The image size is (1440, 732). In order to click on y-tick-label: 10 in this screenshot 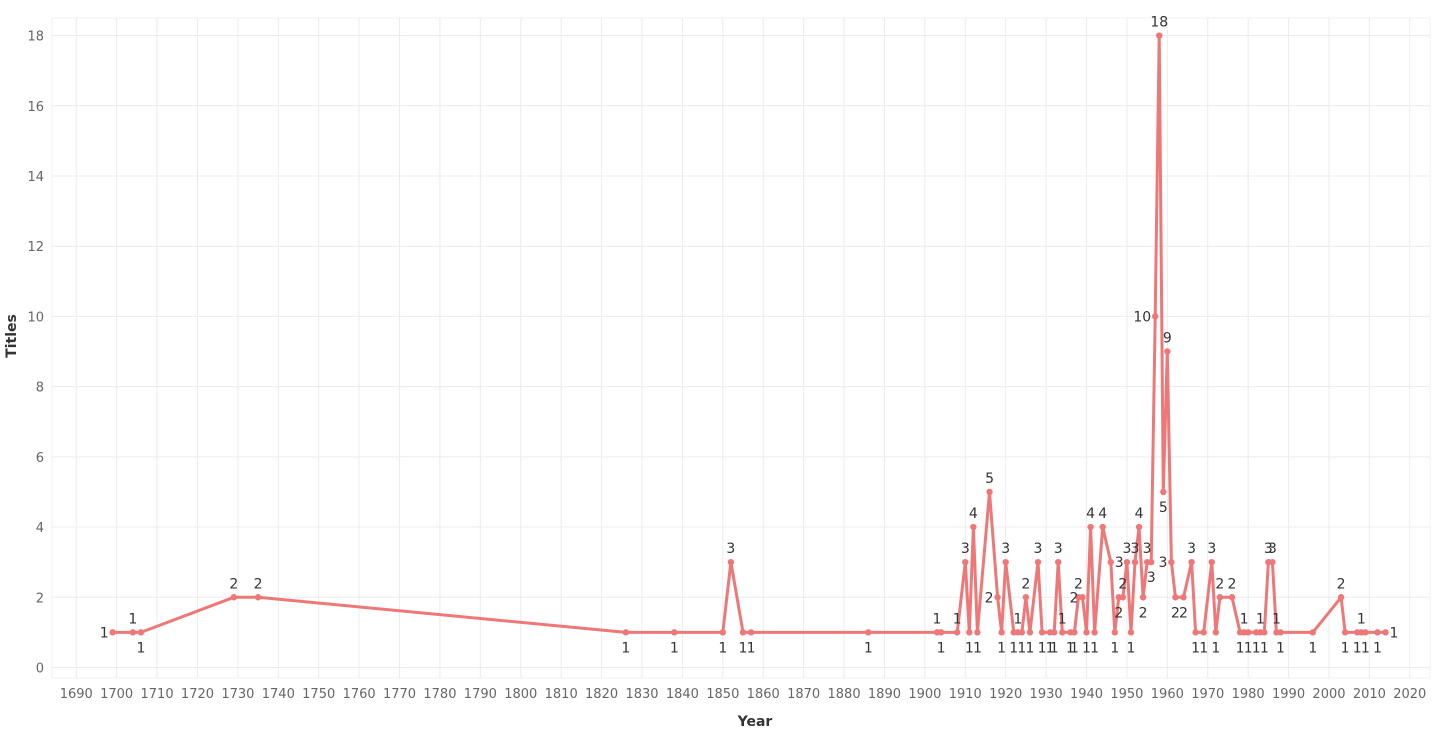, I will do `click(35, 317)`.